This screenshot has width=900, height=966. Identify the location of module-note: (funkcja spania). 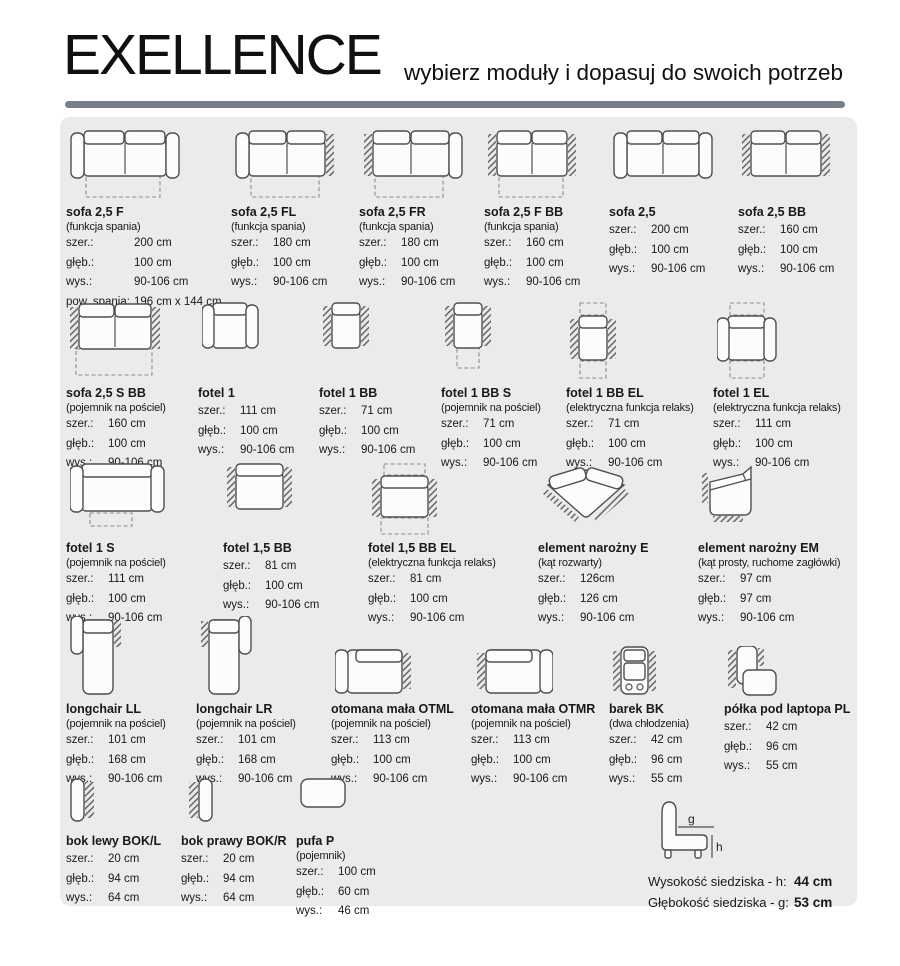
(268, 227).